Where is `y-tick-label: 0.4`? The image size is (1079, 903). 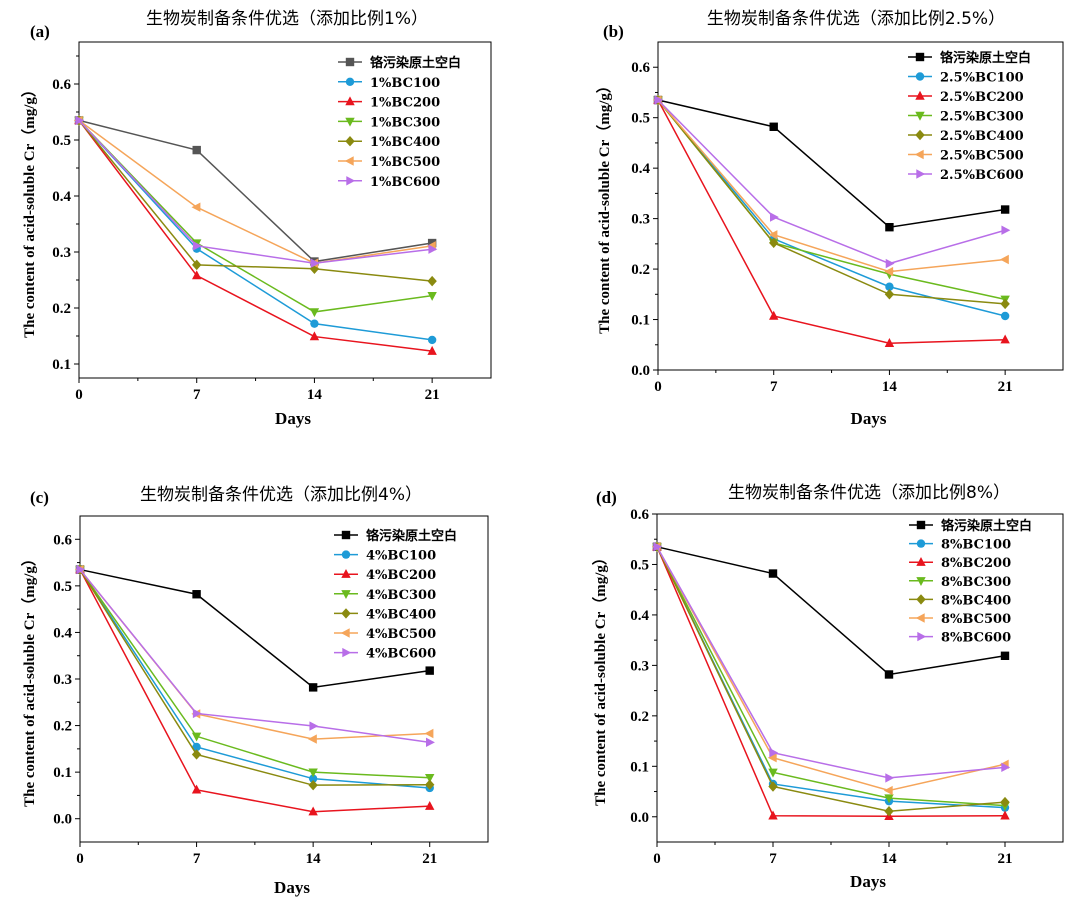
y-tick-label: 0.4 is located at coordinates (62, 633).